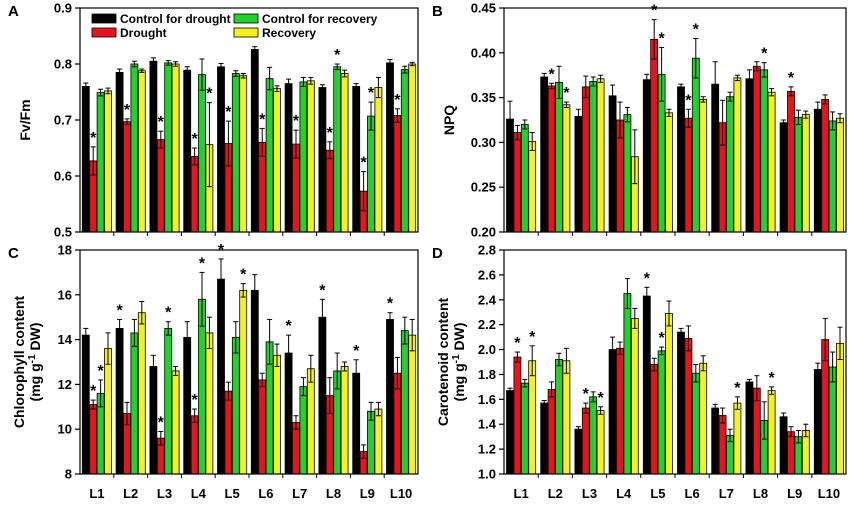  Describe the element at coordinates (559, 417) in the screenshot. I see `bar-d-l2-control-for-recovery` at that location.